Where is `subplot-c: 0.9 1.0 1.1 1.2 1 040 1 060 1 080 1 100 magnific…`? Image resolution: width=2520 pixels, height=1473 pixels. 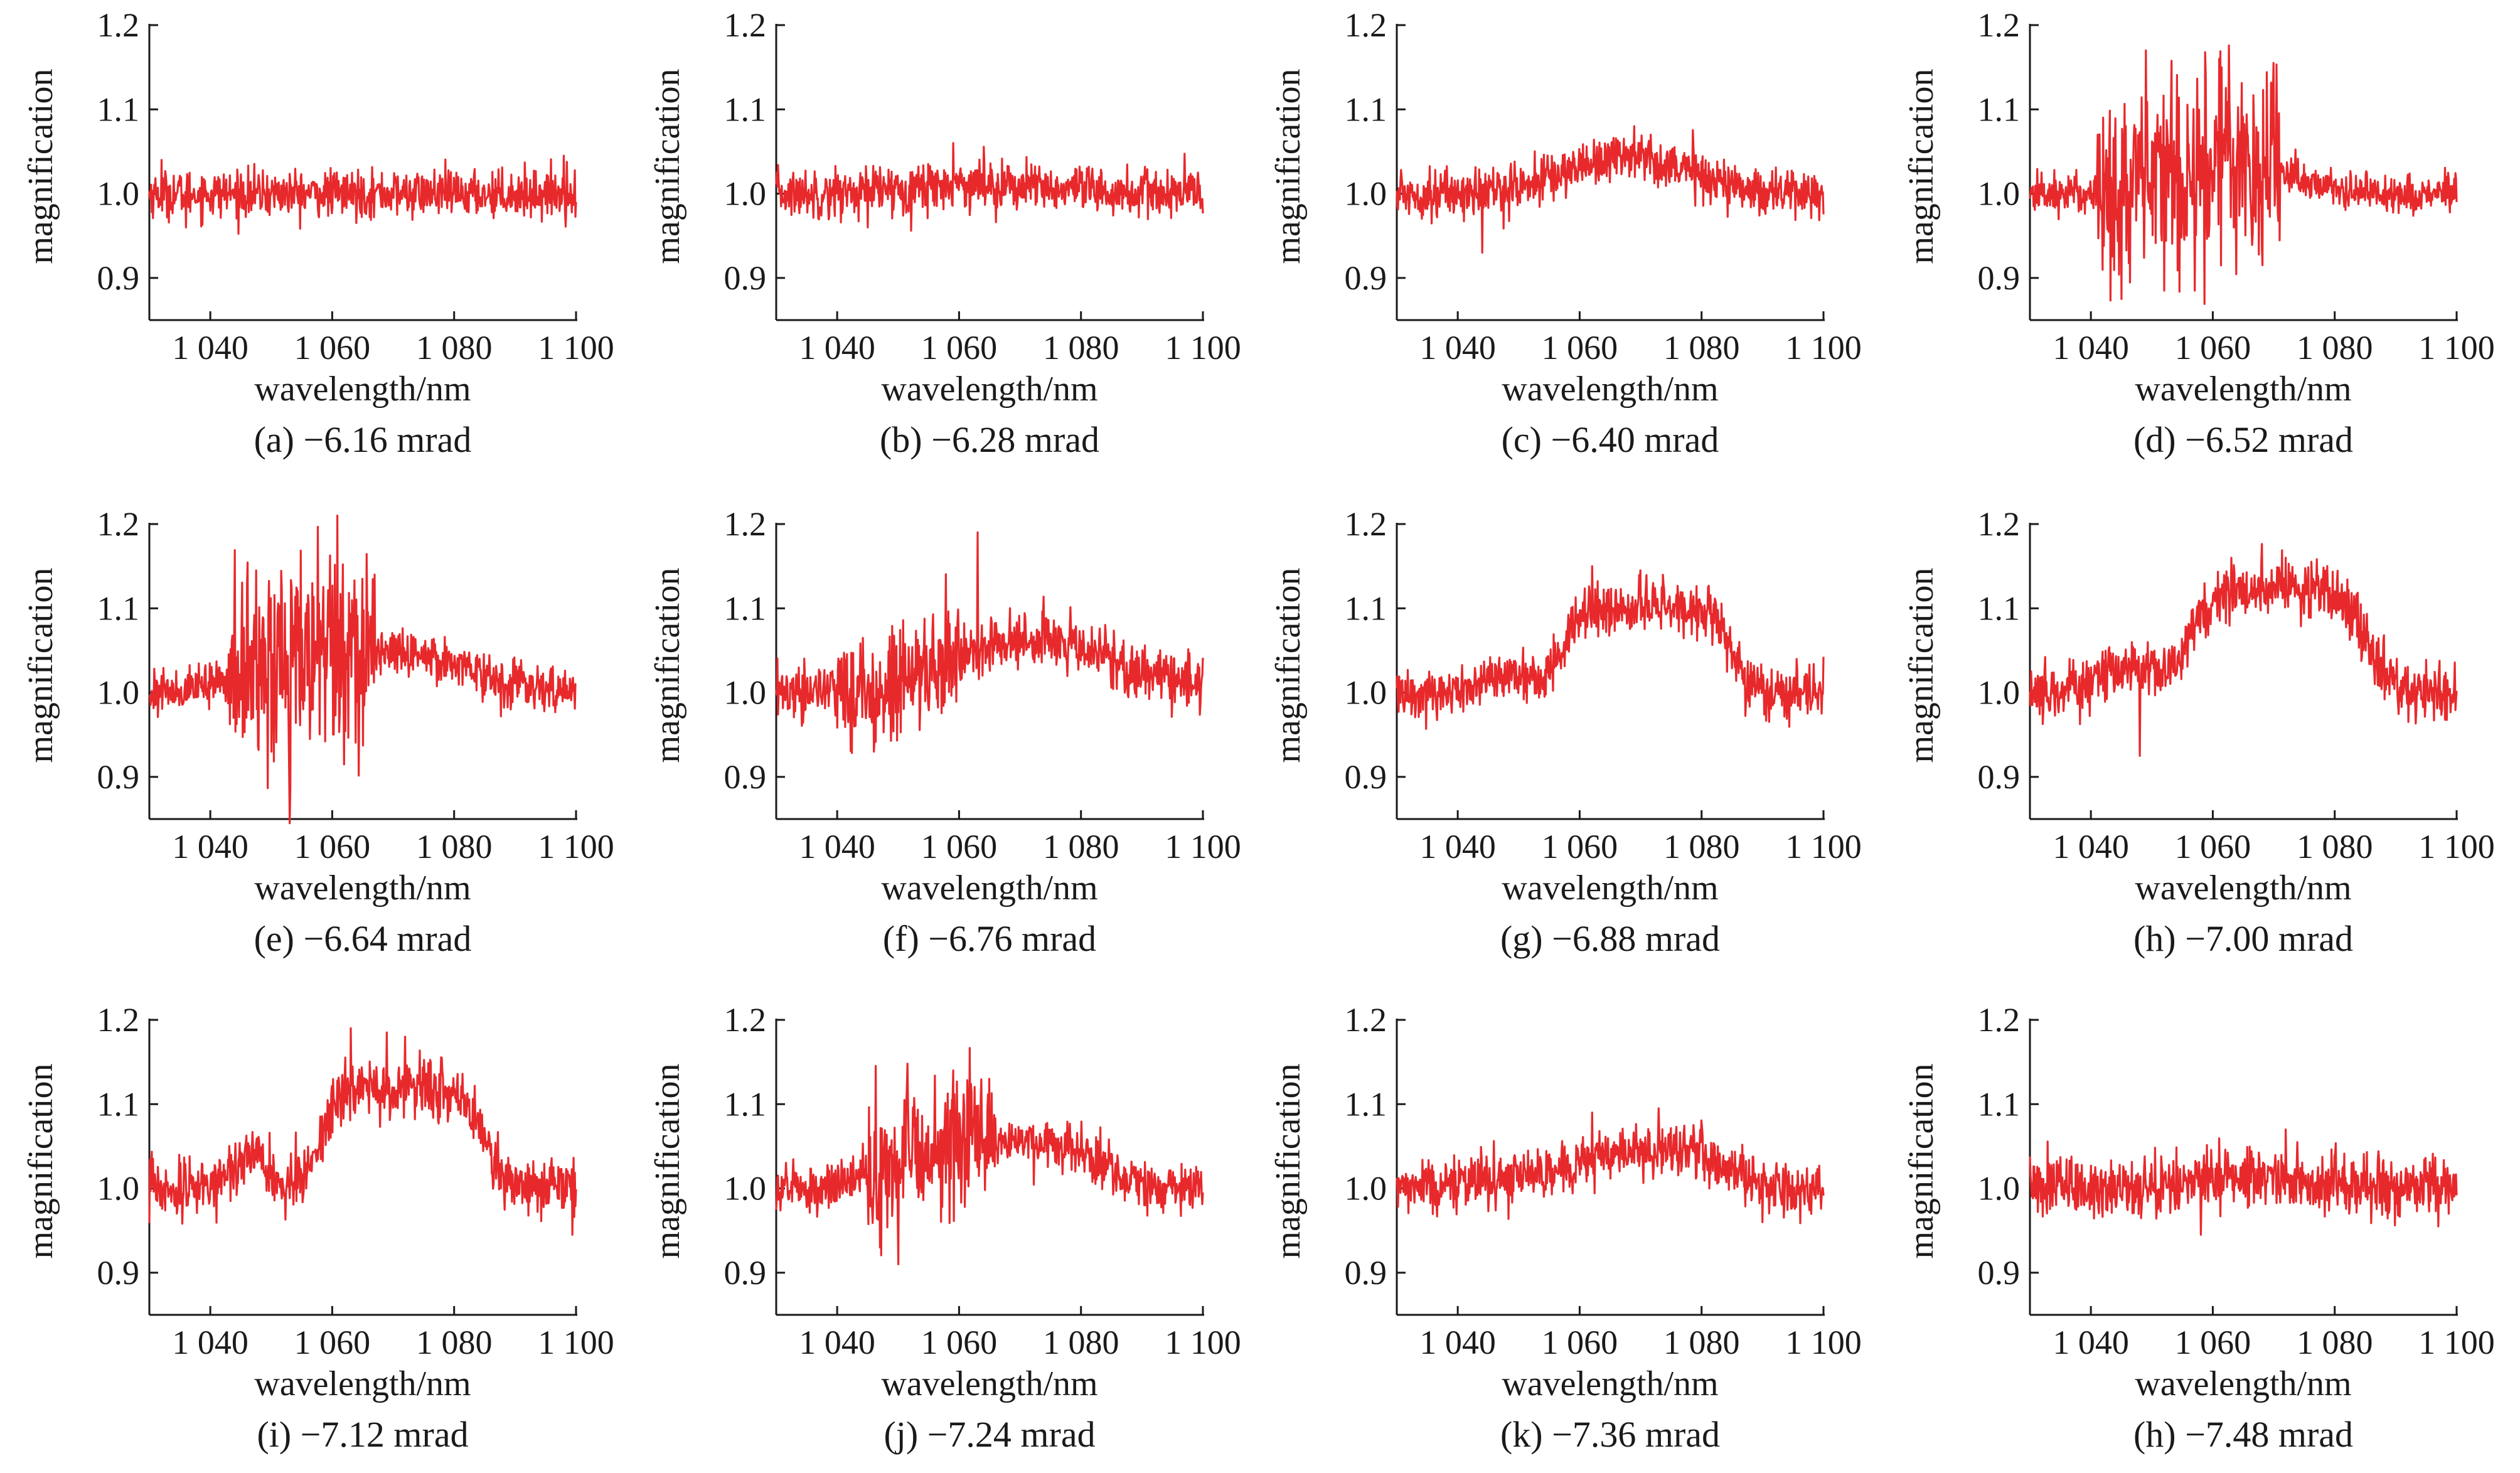 subplot-c: 0.9 1.0 1.1 1.2 1 040 1 060 1 080 1 100 magnific… is located at coordinates (1565, 233).